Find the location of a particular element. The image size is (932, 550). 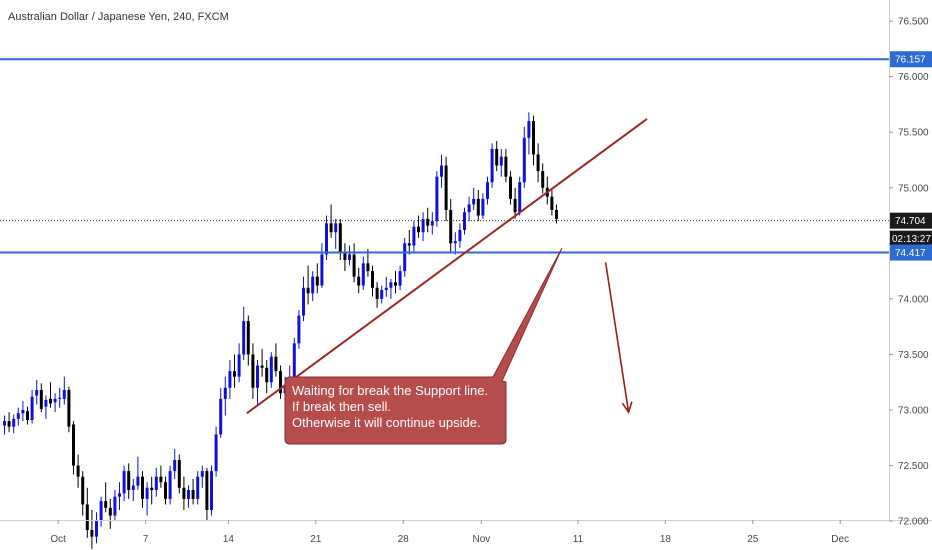

annotation-bubble is located at coordinates (423, 346).